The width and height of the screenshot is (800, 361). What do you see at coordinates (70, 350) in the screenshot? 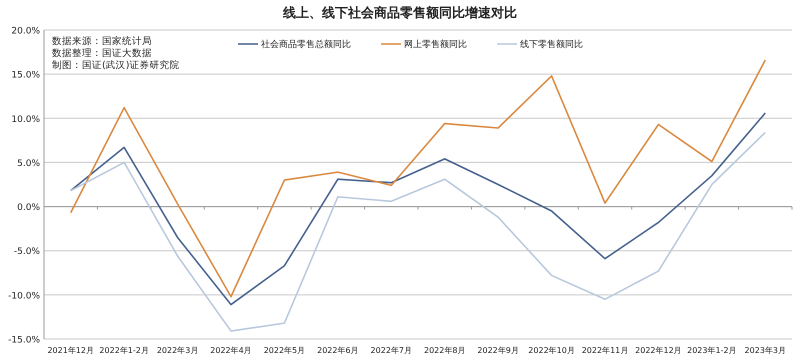
I see `x-tick-label: 2021年12月` at bounding box center [70, 350].